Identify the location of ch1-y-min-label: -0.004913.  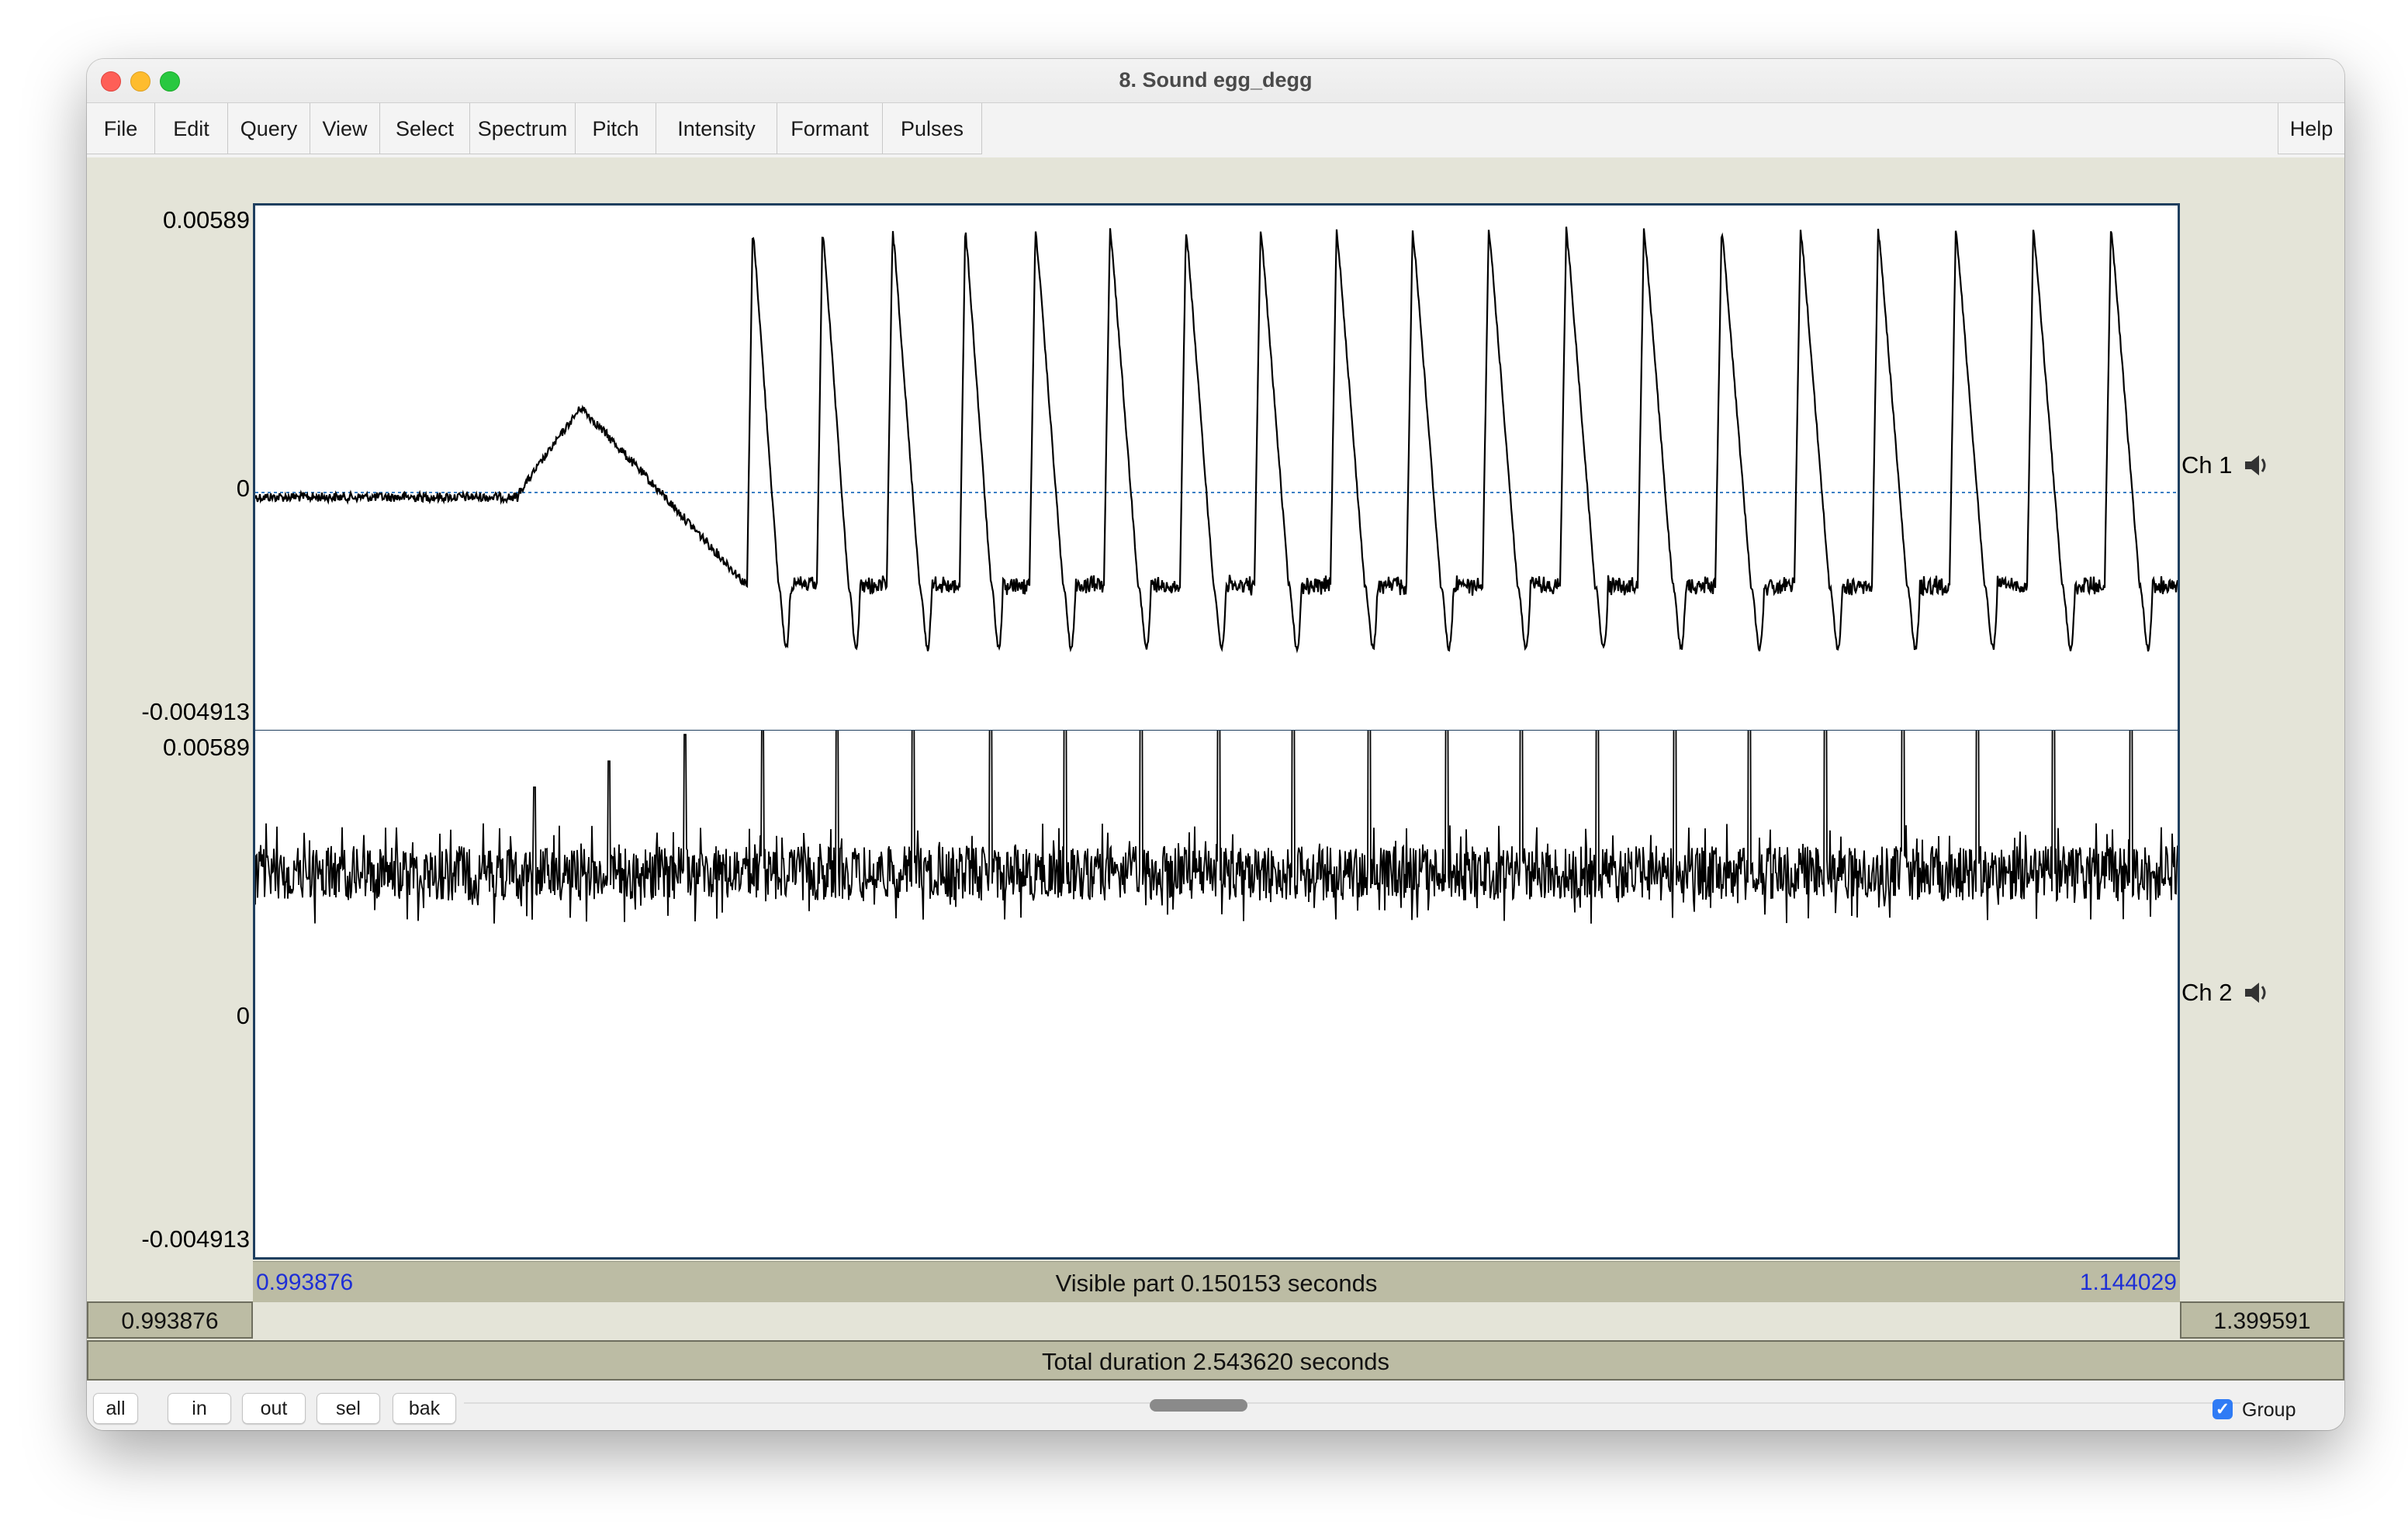
(195, 711).